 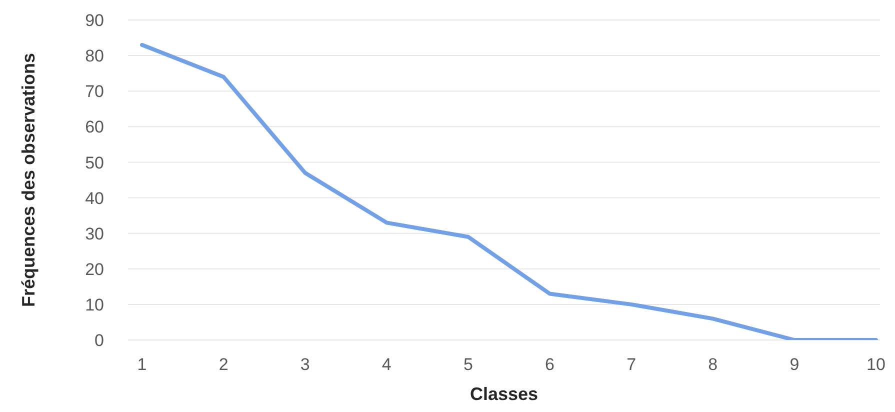 What do you see at coordinates (94, 20) in the screenshot?
I see `y-tick-label: 90` at bounding box center [94, 20].